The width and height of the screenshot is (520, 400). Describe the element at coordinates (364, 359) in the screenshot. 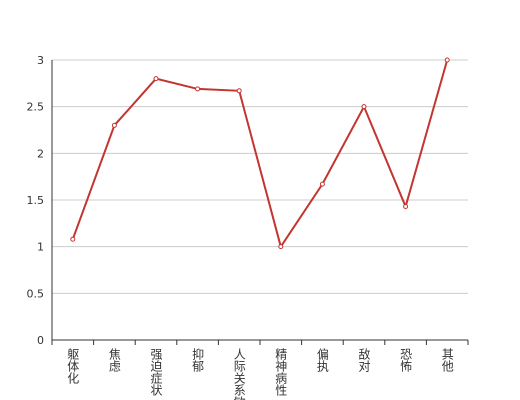

I see `x-tick-label: 敌对` at that location.